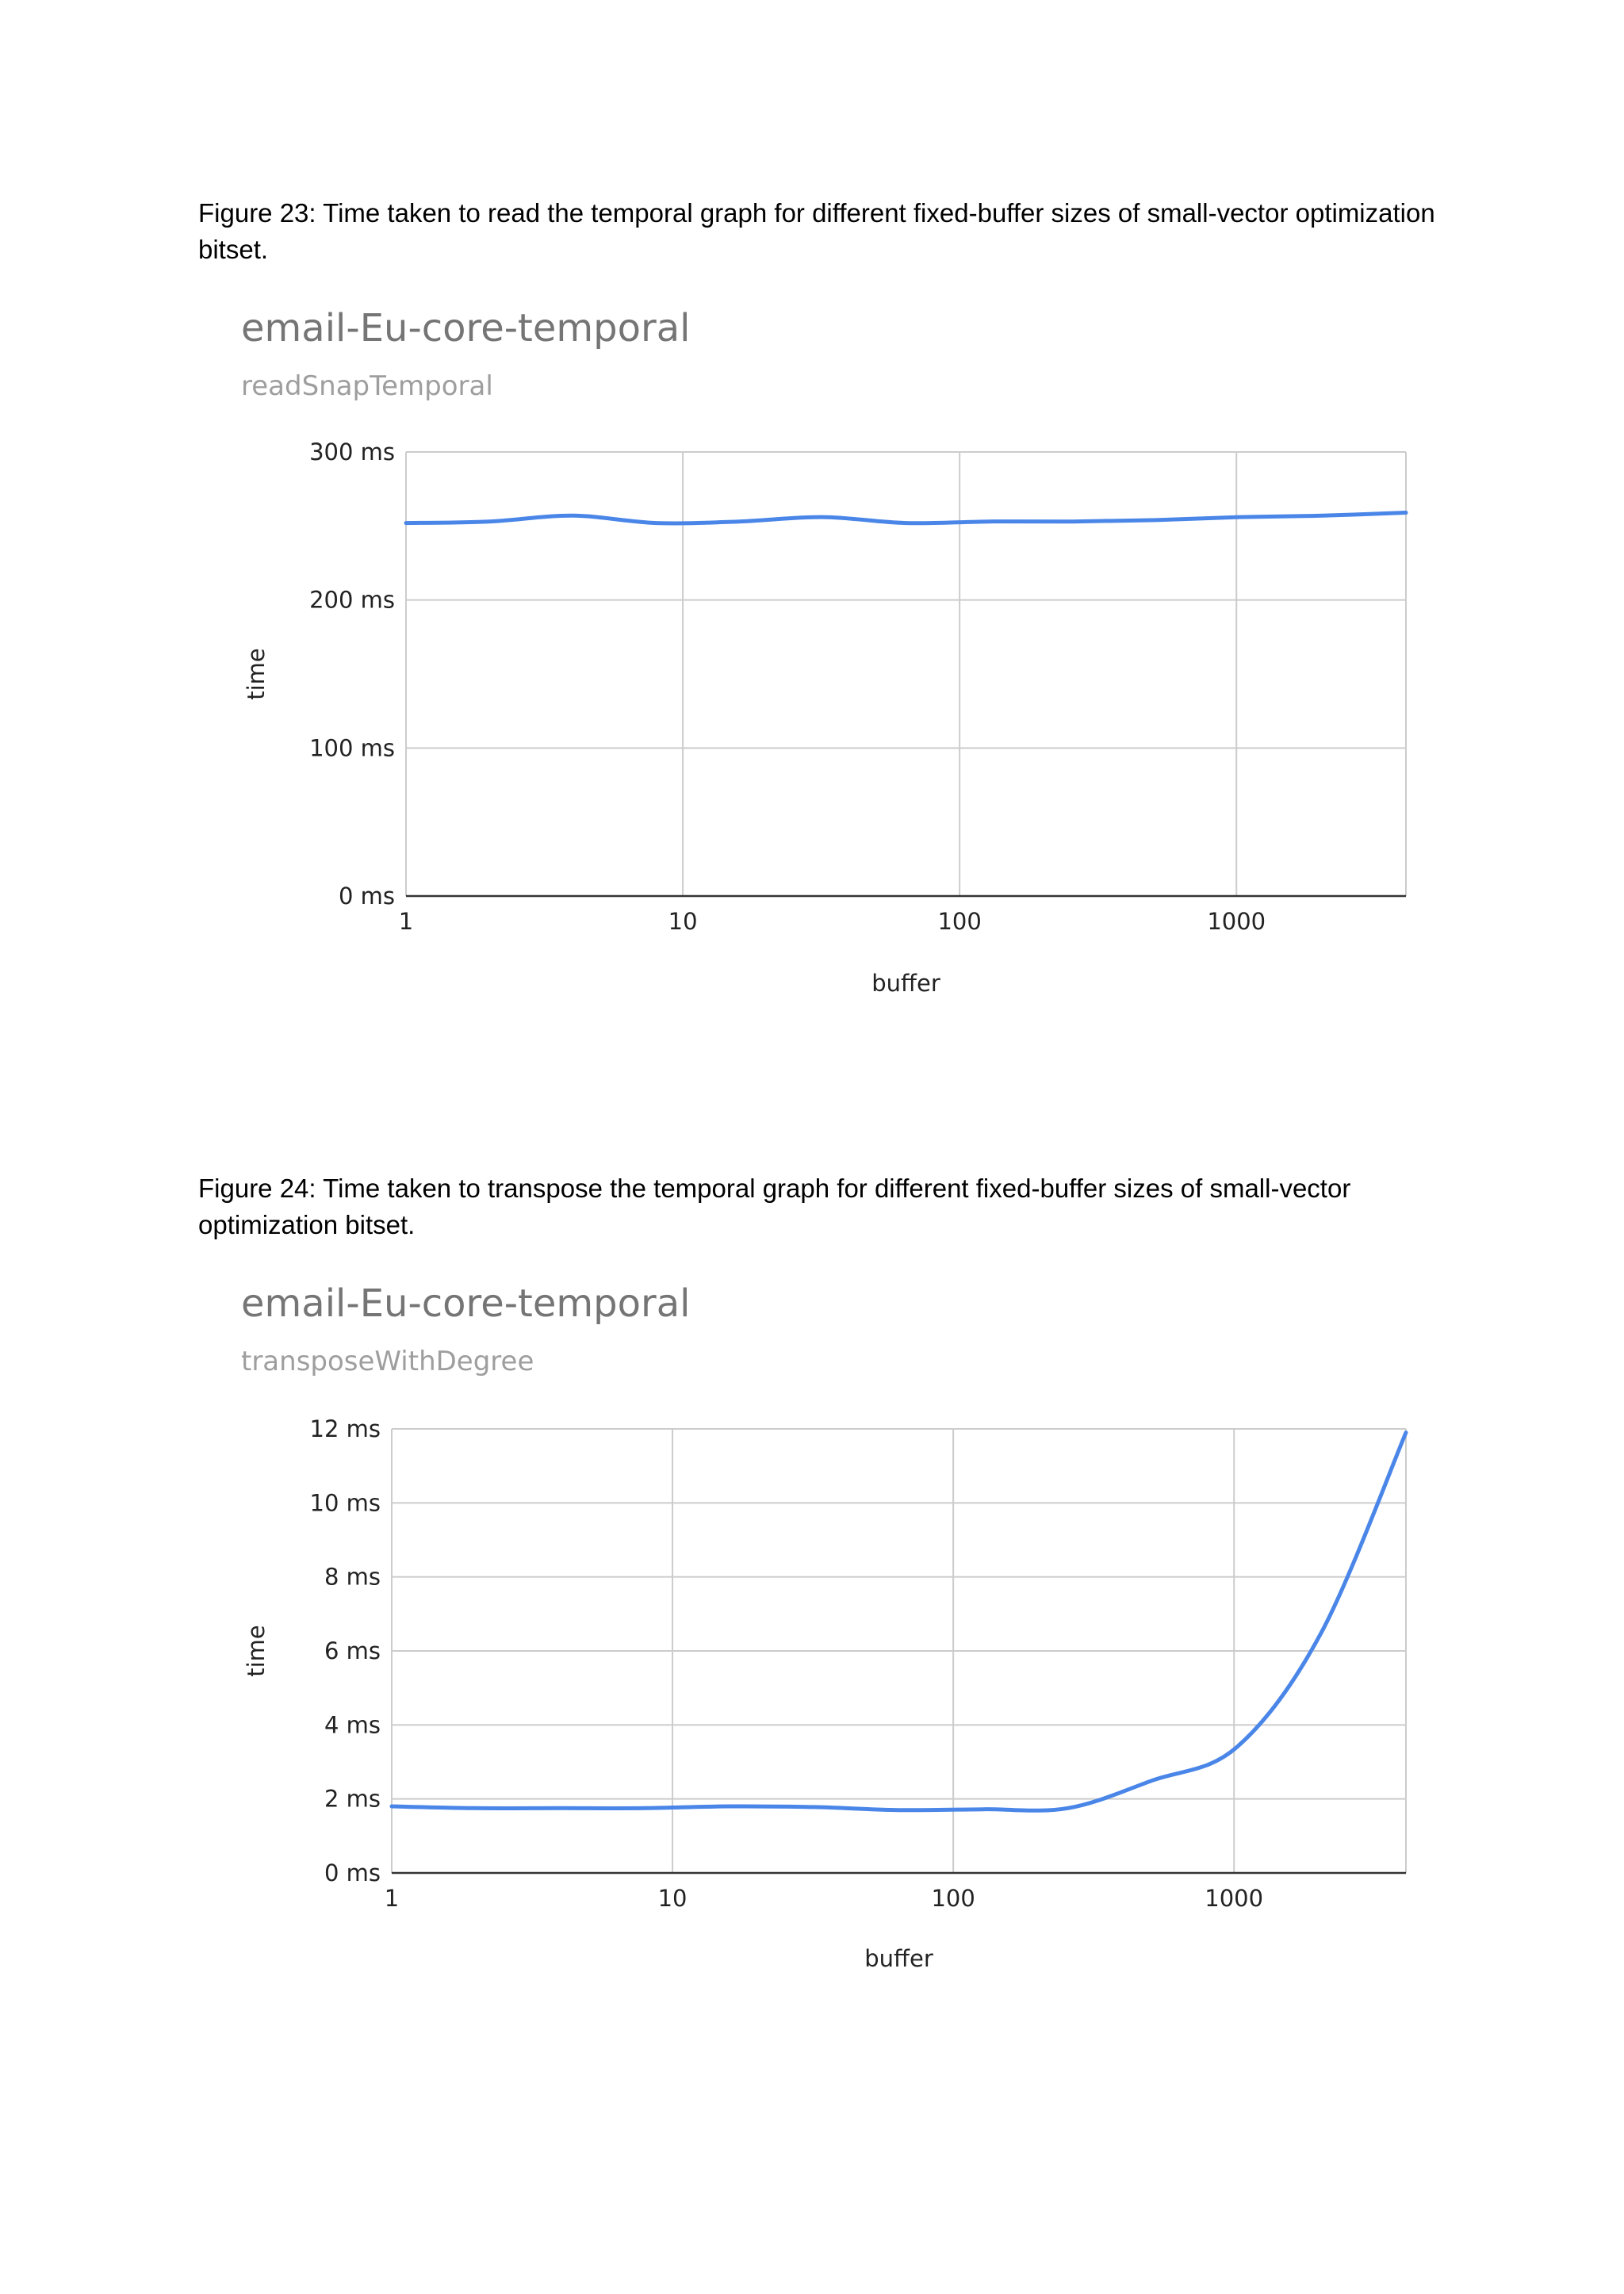  Describe the element at coordinates (352, 1724) in the screenshot. I see `y-tick-label: 4 ms` at that location.